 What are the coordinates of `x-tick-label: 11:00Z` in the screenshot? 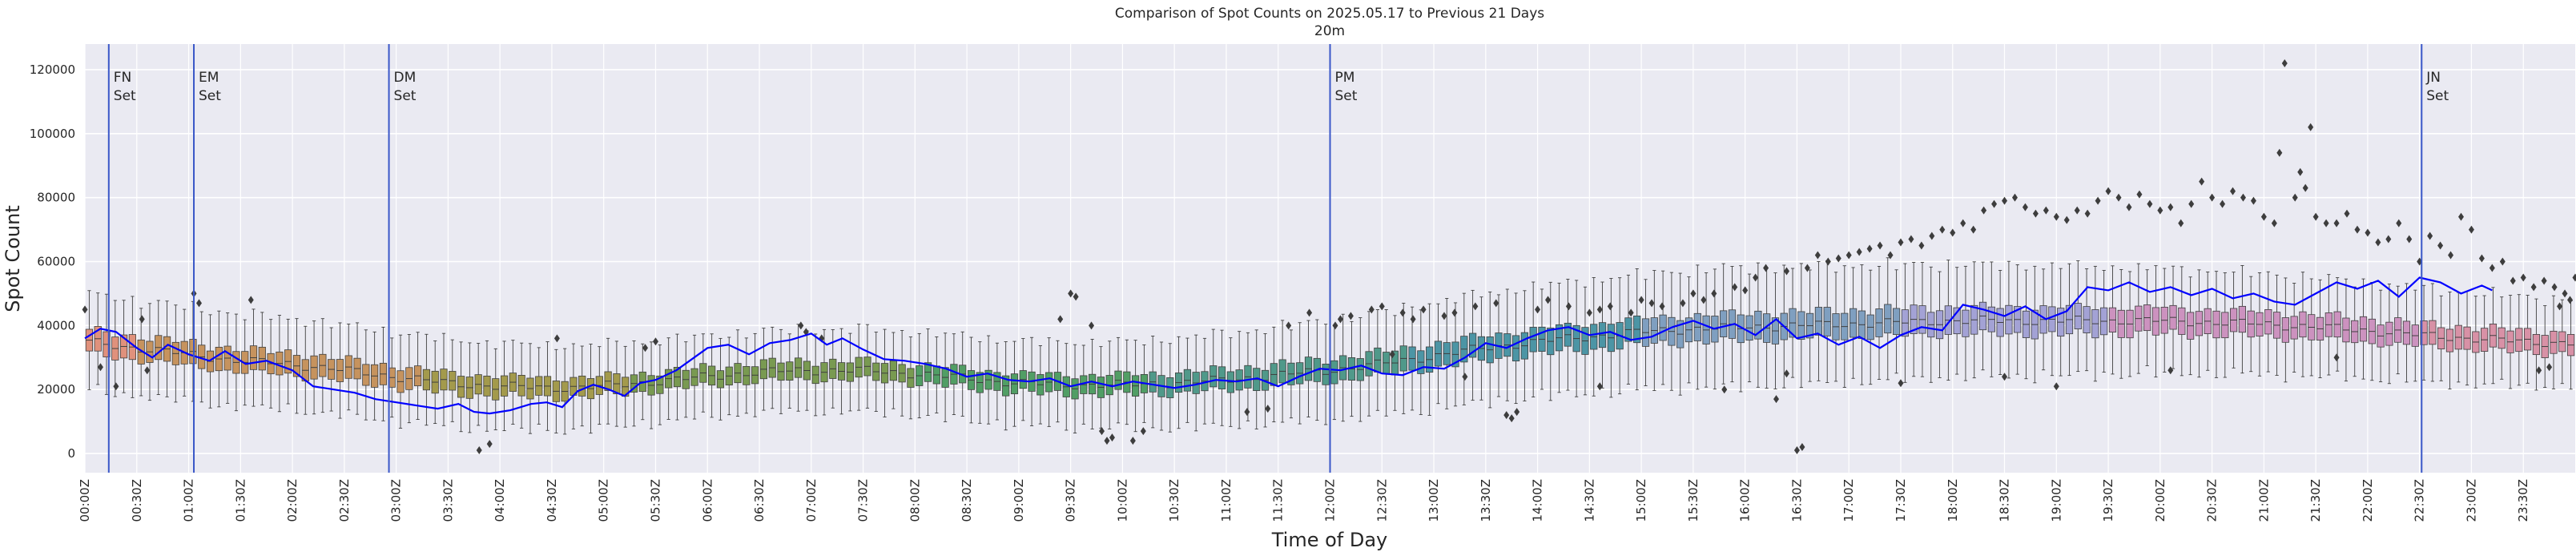 It's located at (1226, 501).